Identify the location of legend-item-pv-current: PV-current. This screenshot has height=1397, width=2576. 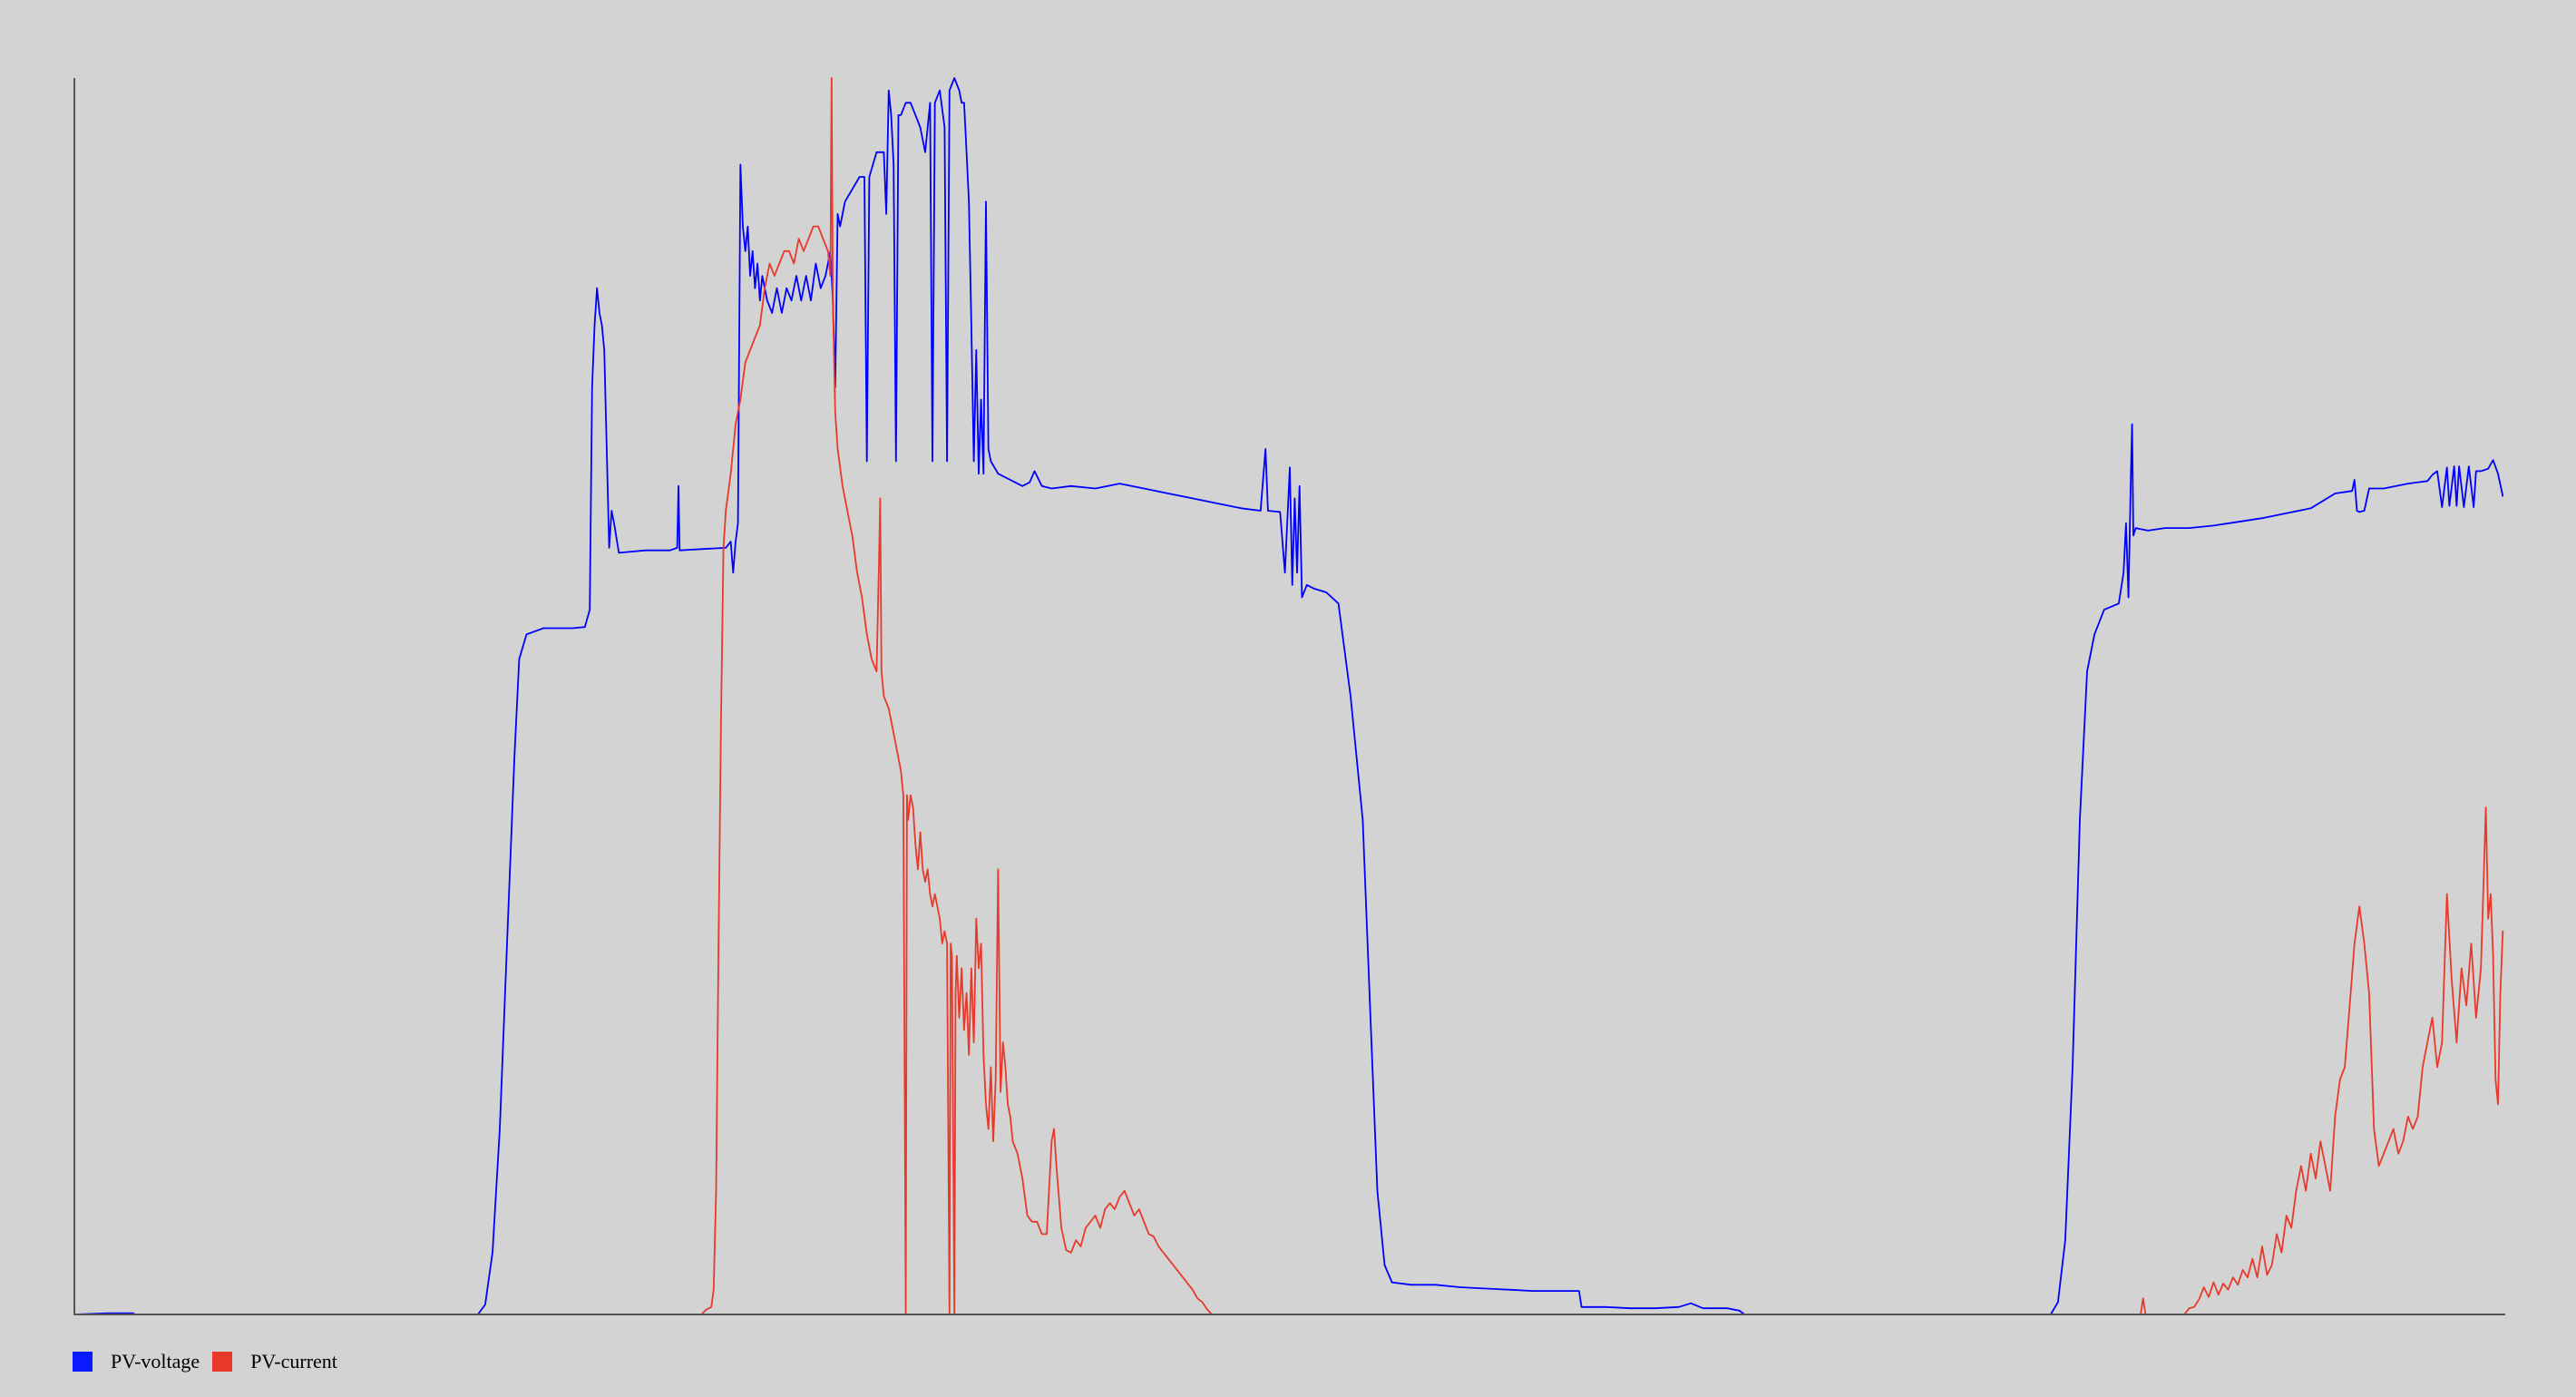
(274, 1361).